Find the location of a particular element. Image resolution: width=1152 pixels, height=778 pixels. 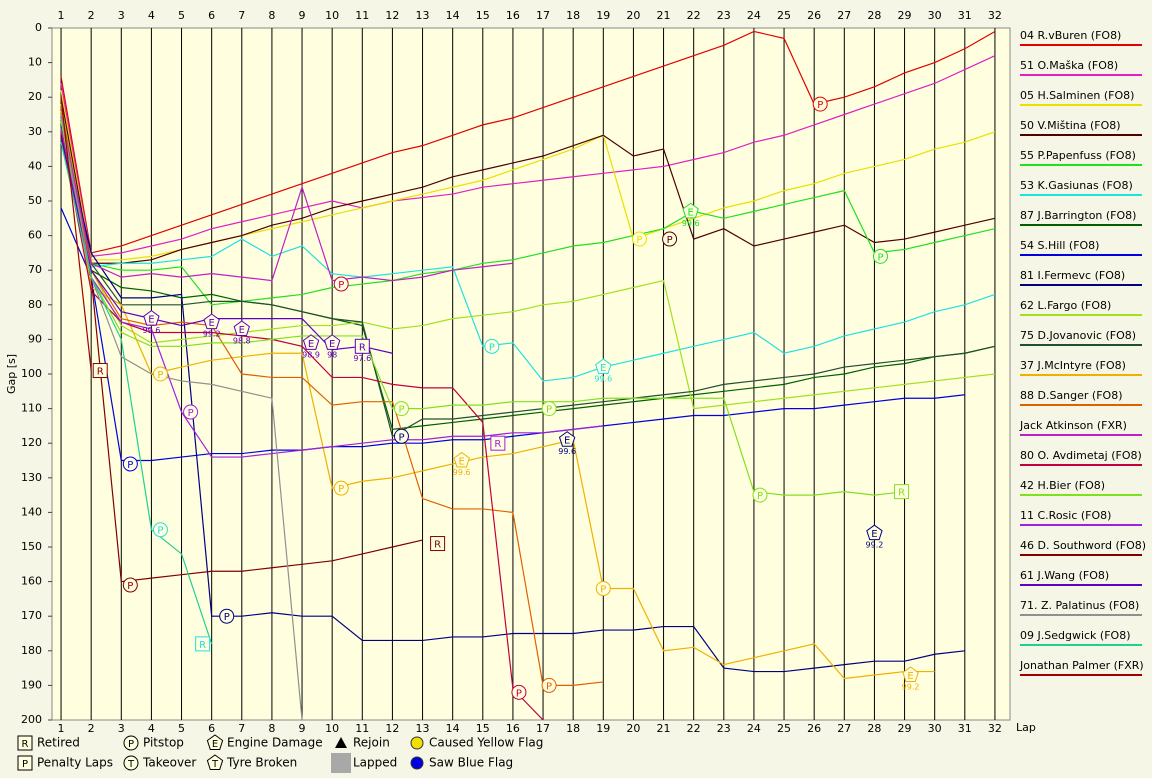

key-label: Penalty Laps is located at coordinates (75, 763).